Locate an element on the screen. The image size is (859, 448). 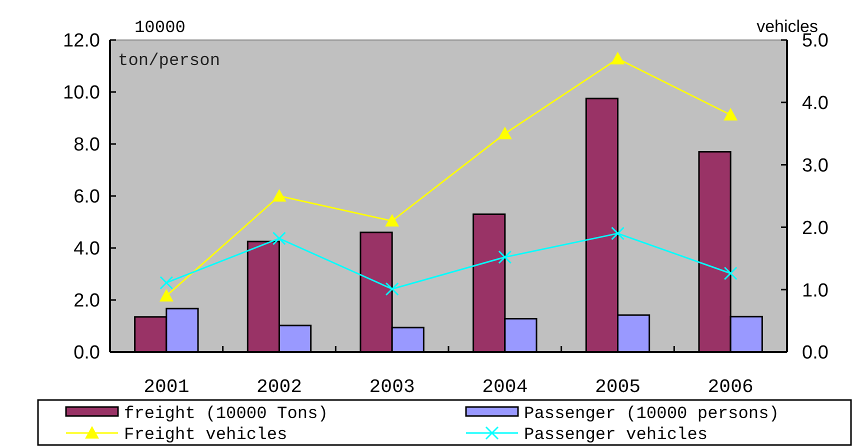
y2-tick-label: 3.0 is located at coordinates (815, 165).